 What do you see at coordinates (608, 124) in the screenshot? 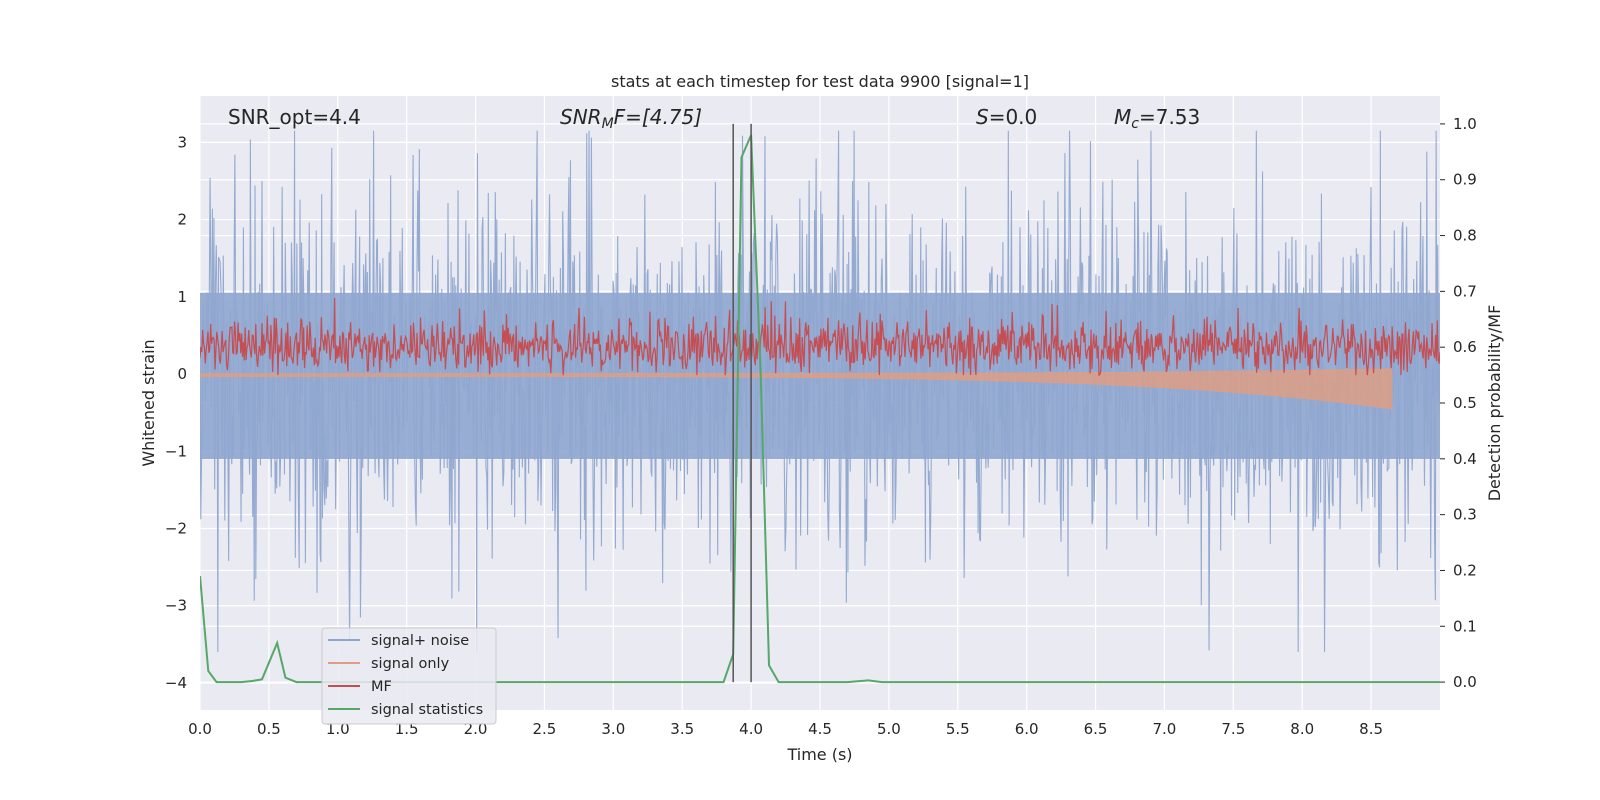
I see `snr-mf-sub: M` at bounding box center [608, 124].